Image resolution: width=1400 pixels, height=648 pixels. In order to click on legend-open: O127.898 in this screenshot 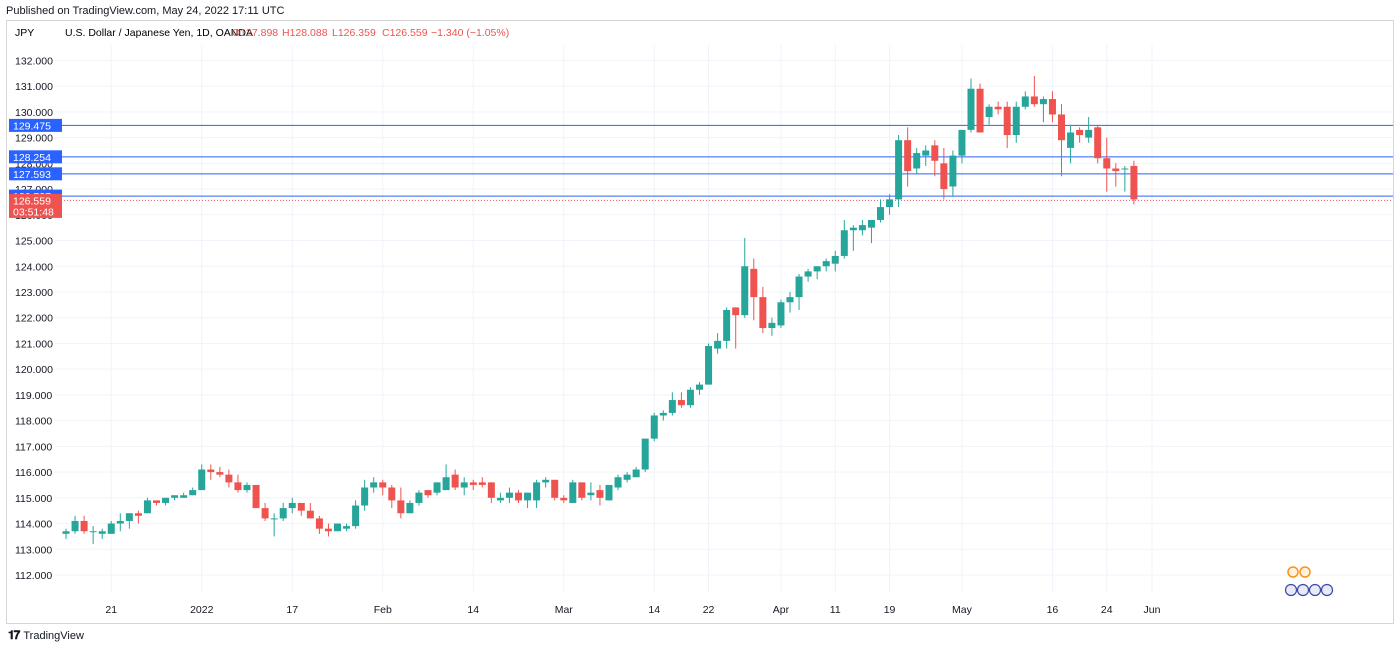, I will do `click(255, 33)`.